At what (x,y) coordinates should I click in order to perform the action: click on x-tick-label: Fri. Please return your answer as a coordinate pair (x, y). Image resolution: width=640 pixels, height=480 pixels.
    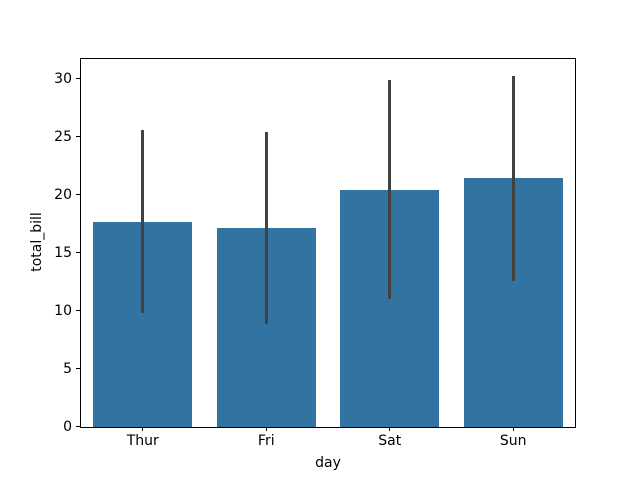
    Looking at the image, I should click on (266, 441).